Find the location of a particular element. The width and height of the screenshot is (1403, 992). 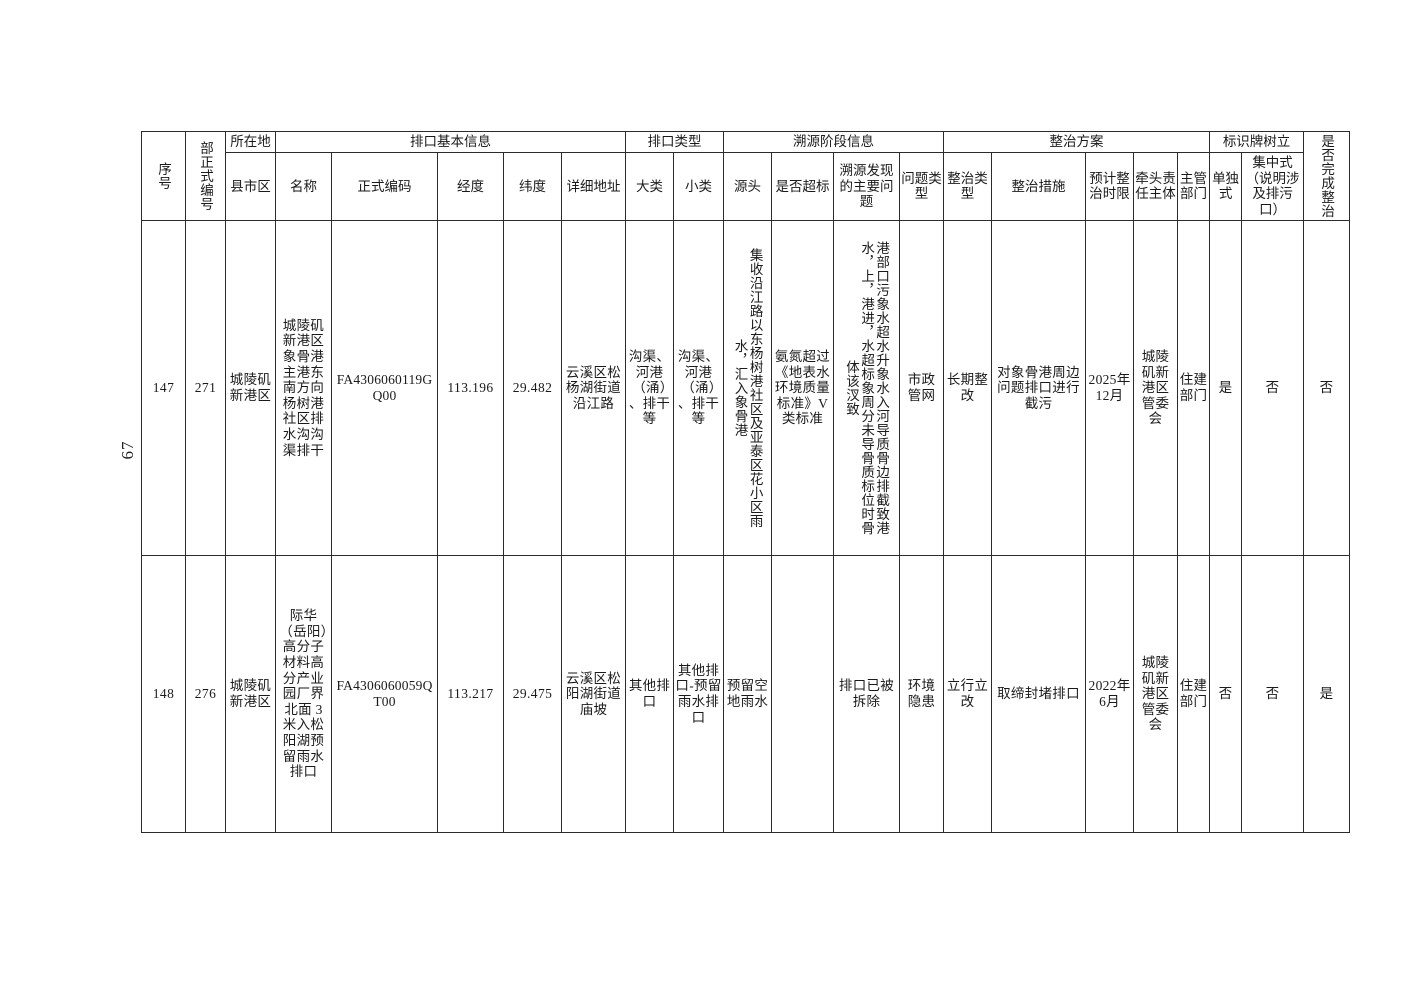

header-location: 所在地 is located at coordinates (250, 142).